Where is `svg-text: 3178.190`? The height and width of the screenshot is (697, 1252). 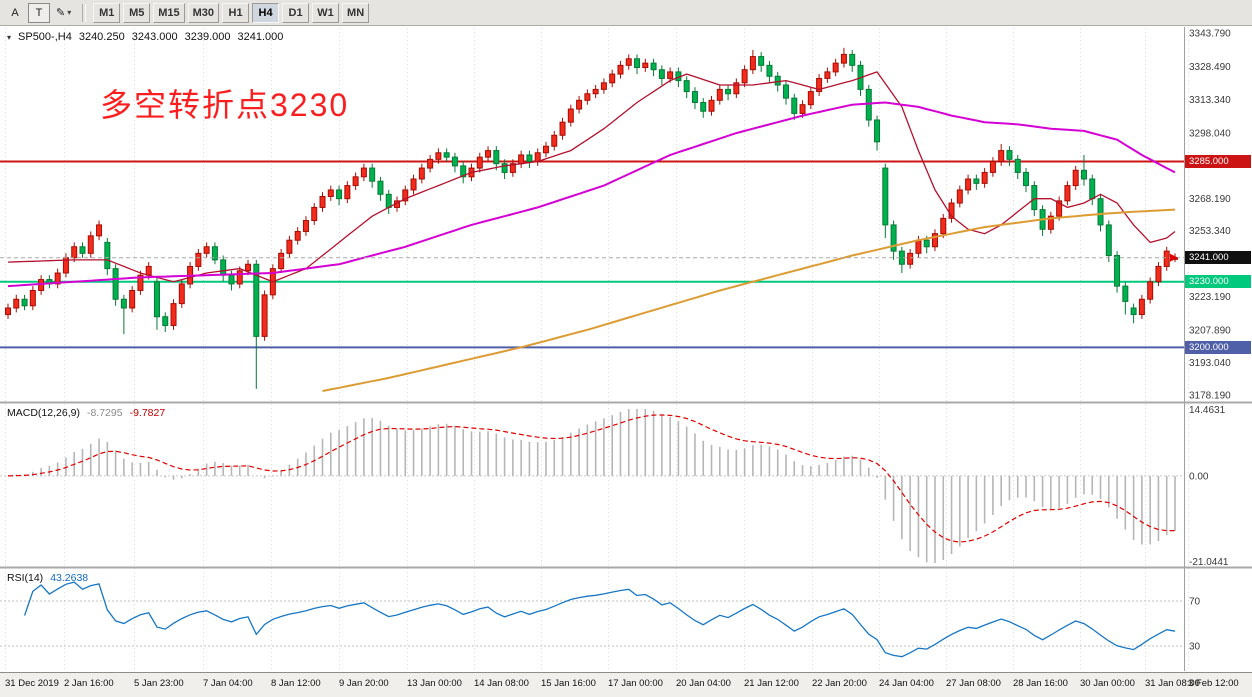 svg-text: 3178.190 is located at coordinates (1210, 396).